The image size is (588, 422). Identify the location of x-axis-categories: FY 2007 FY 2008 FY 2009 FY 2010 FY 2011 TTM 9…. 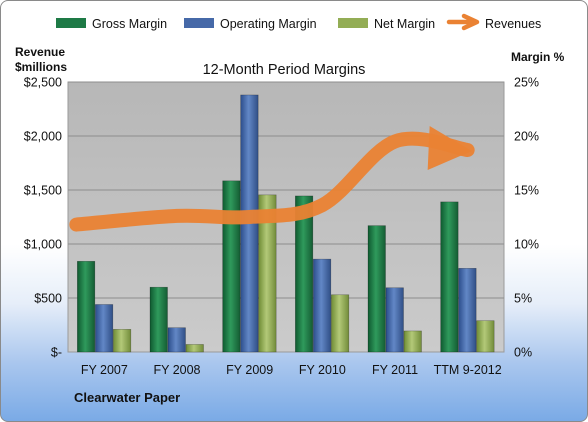
(291, 370).